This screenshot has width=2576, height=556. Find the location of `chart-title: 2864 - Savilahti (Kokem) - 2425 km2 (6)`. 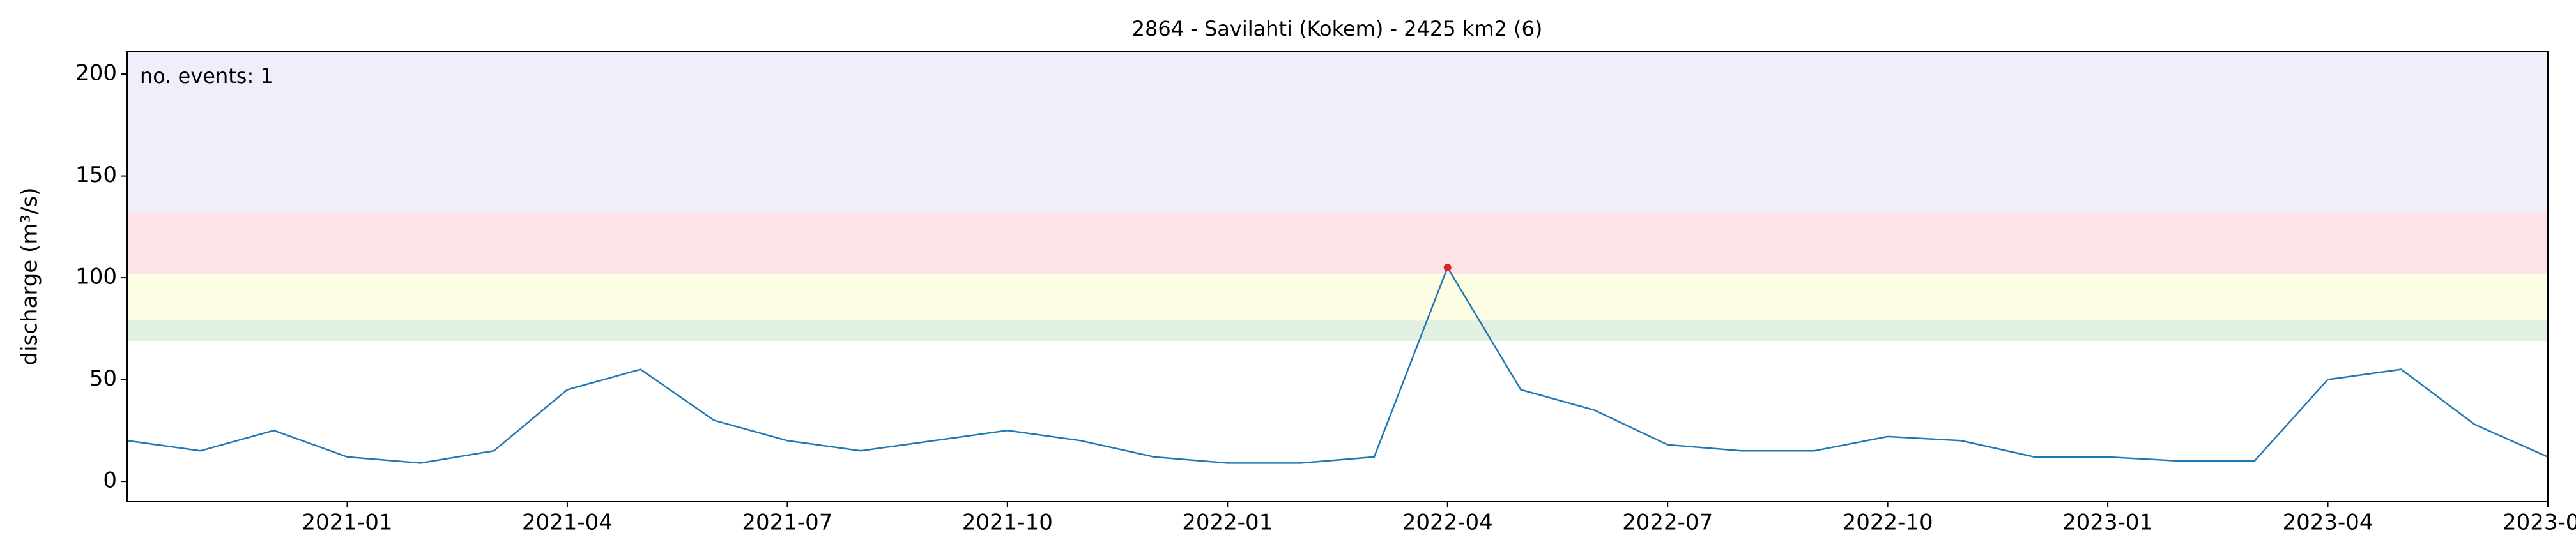

chart-title: 2864 - Savilahti (Kokem) - 2425 km2 (6) is located at coordinates (1337, 29).